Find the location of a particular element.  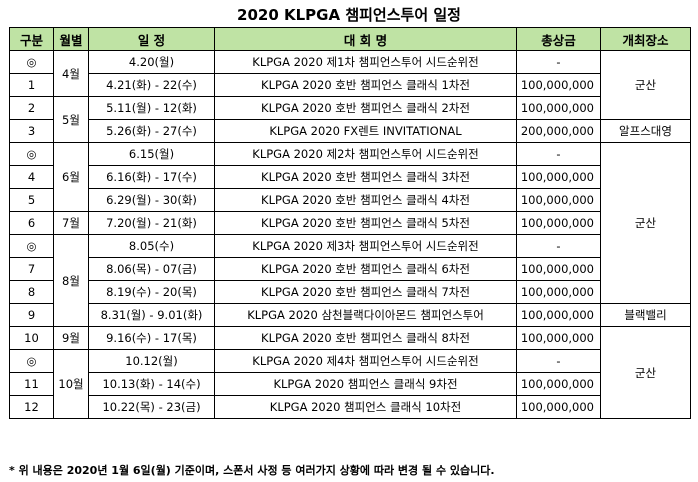

row-number-cell: 7 is located at coordinates (31, 269).